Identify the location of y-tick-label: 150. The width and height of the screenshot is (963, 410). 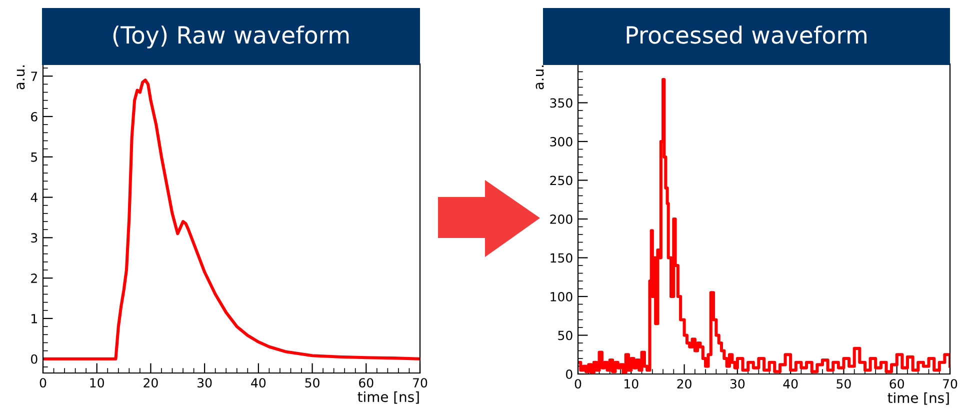
(561, 258).